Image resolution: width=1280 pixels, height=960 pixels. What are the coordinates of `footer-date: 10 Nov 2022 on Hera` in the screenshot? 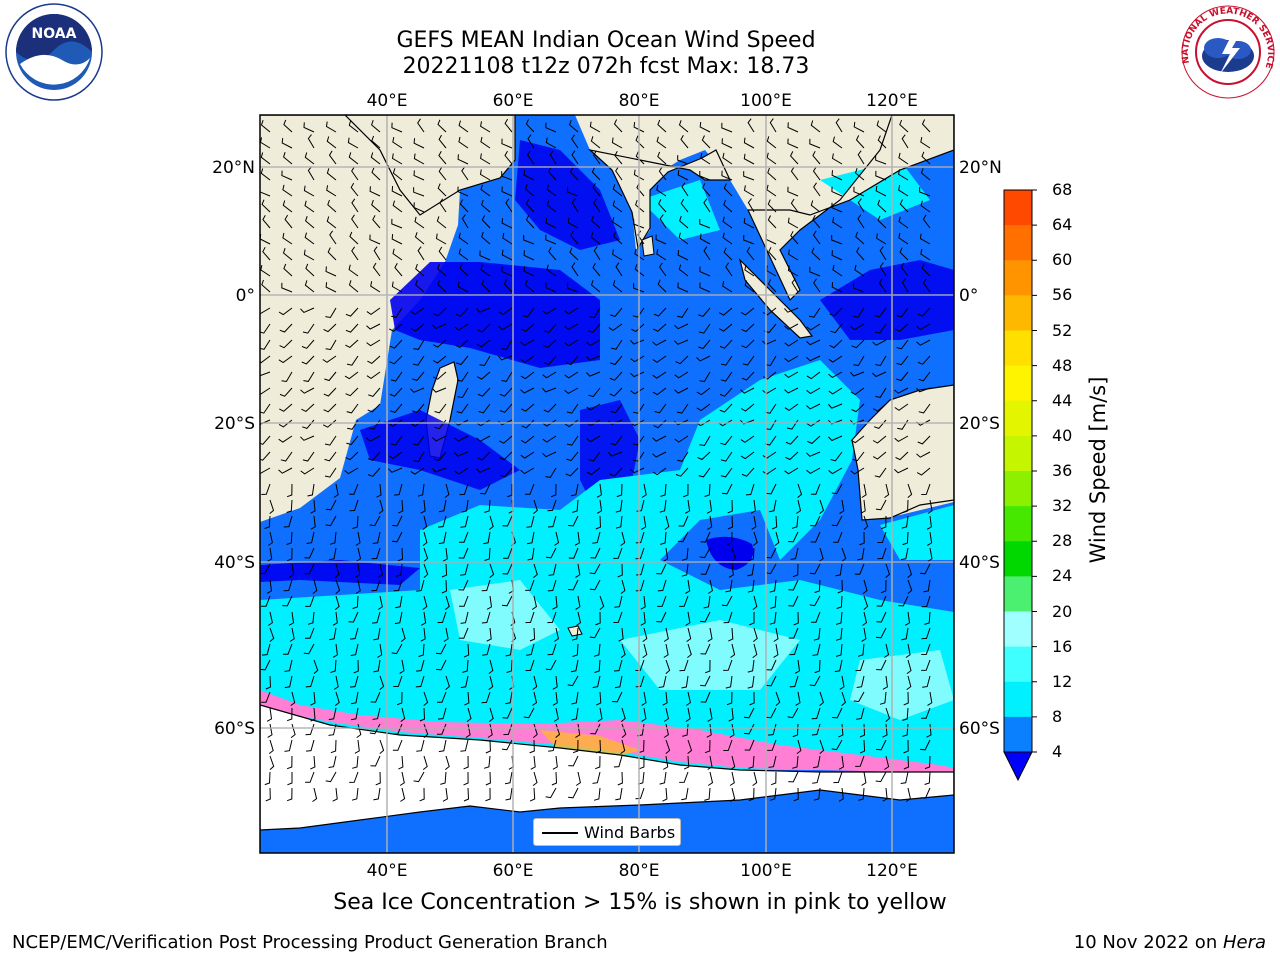 It's located at (1170, 942).